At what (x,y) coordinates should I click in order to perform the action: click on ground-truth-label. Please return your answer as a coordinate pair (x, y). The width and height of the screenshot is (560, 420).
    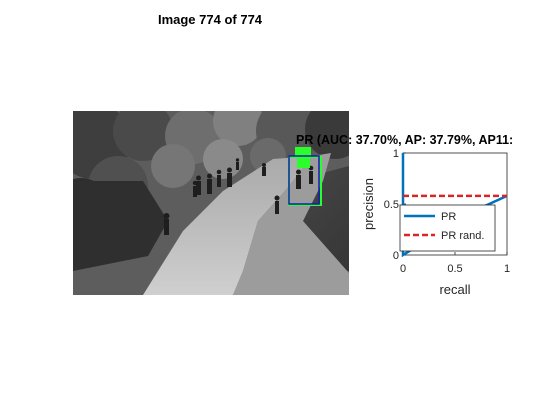
    Looking at the image, I should click on (303, 152).